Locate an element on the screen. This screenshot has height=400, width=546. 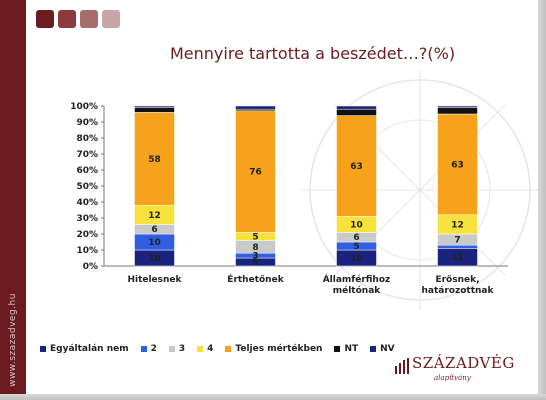
y-tick-label: 0% is located at coordinates (90, 267).